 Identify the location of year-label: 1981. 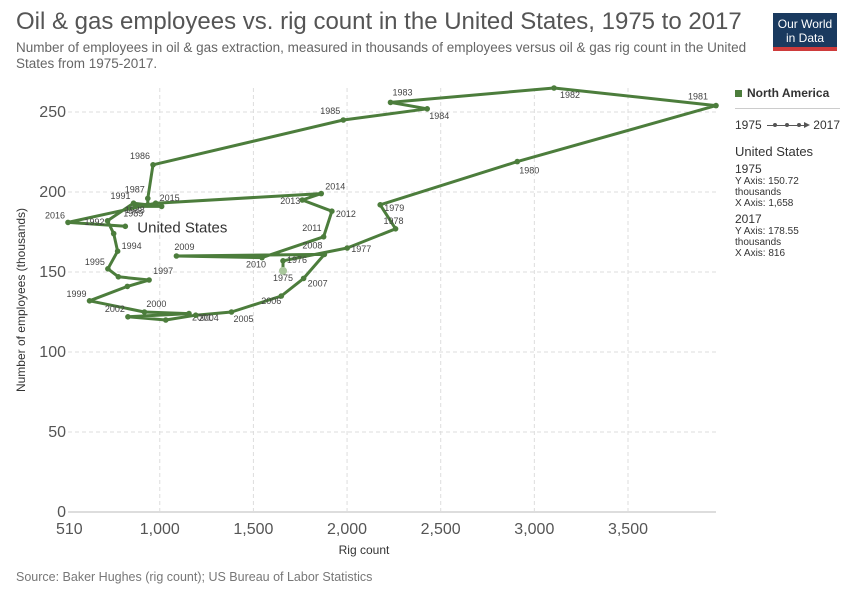
(698, 97).